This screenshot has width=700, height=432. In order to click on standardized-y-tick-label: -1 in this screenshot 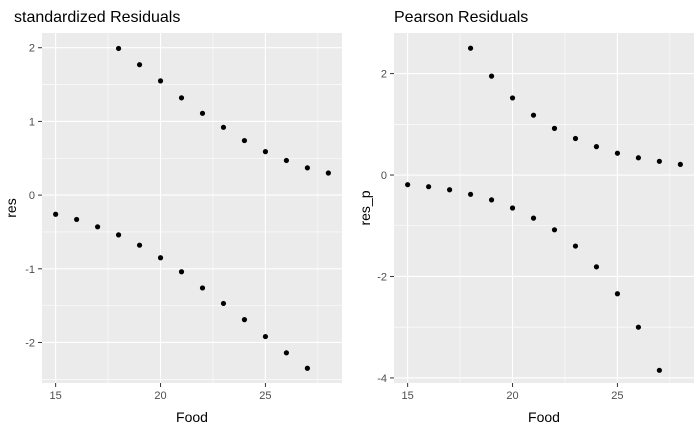, I will do `click(30, 270)`.